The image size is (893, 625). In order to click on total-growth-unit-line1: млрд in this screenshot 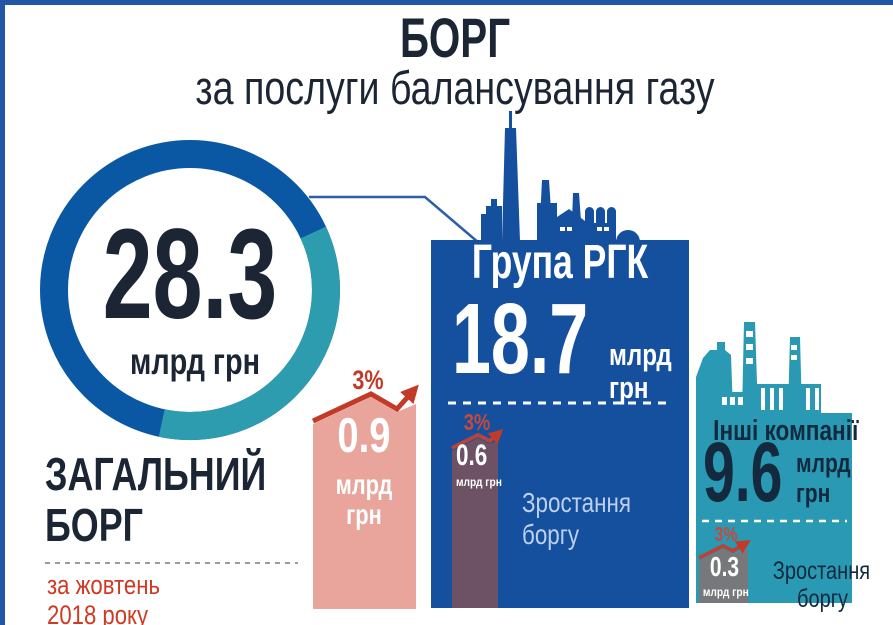, I will do `click(364, 484)`.